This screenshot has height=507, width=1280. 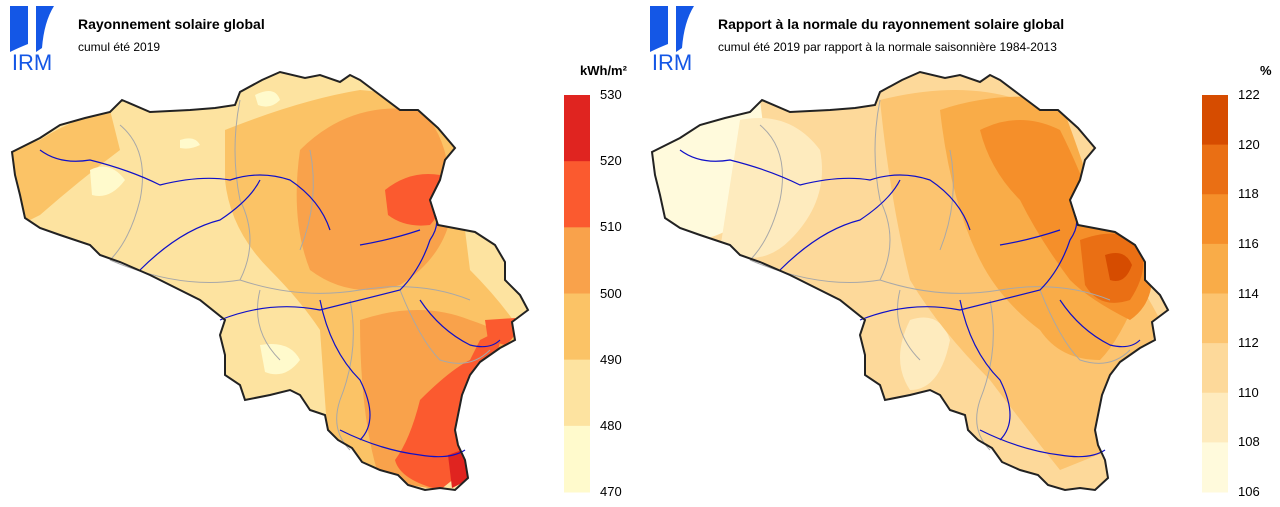 What do you see at coordinates (1249, 144) in the screenshot?
I see `legend-tick-label: 120` at bounding box center [1249, 144].